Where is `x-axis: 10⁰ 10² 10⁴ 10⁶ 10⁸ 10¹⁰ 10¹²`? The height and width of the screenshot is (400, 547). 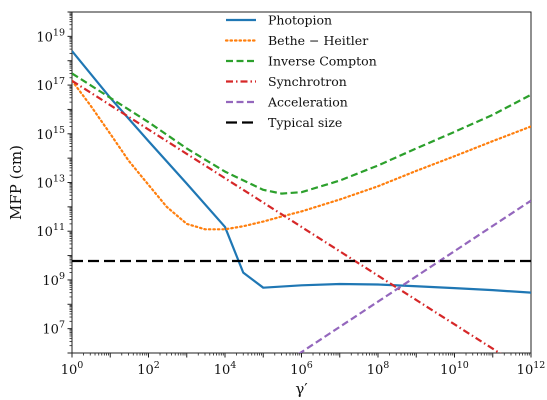
x-axis: 10⁰ 10² 10⁴ 10⁶ 10⁸ 10¹⁰ 10¹² is located at coordinates (303, 365).